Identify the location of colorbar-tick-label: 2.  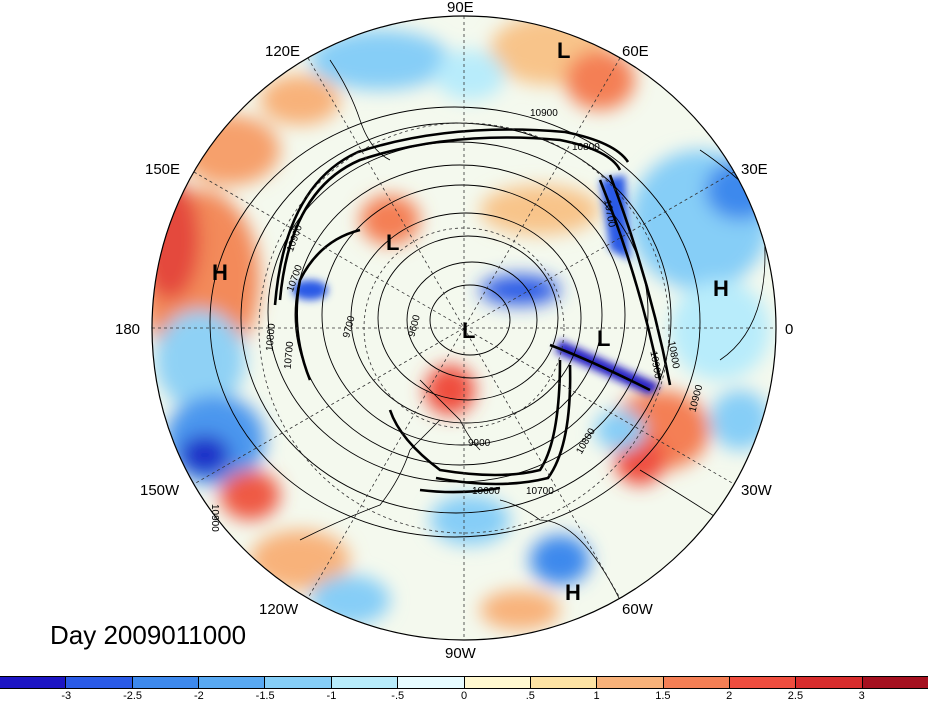
(729, 696).